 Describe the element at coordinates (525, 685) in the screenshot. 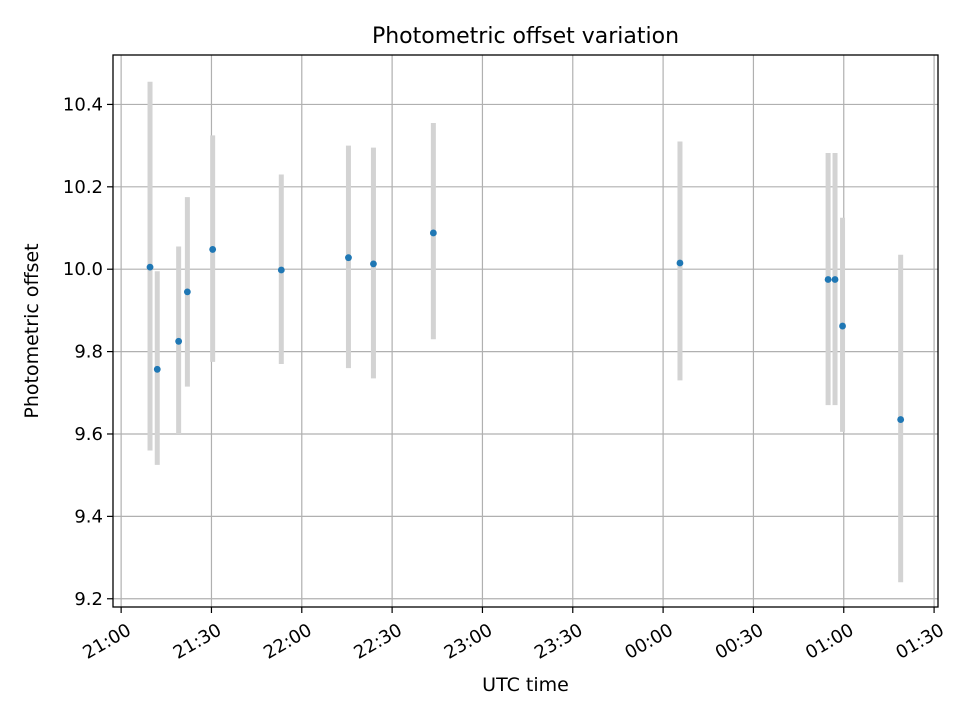

I see `x-axis-label: UTC time` at that location.